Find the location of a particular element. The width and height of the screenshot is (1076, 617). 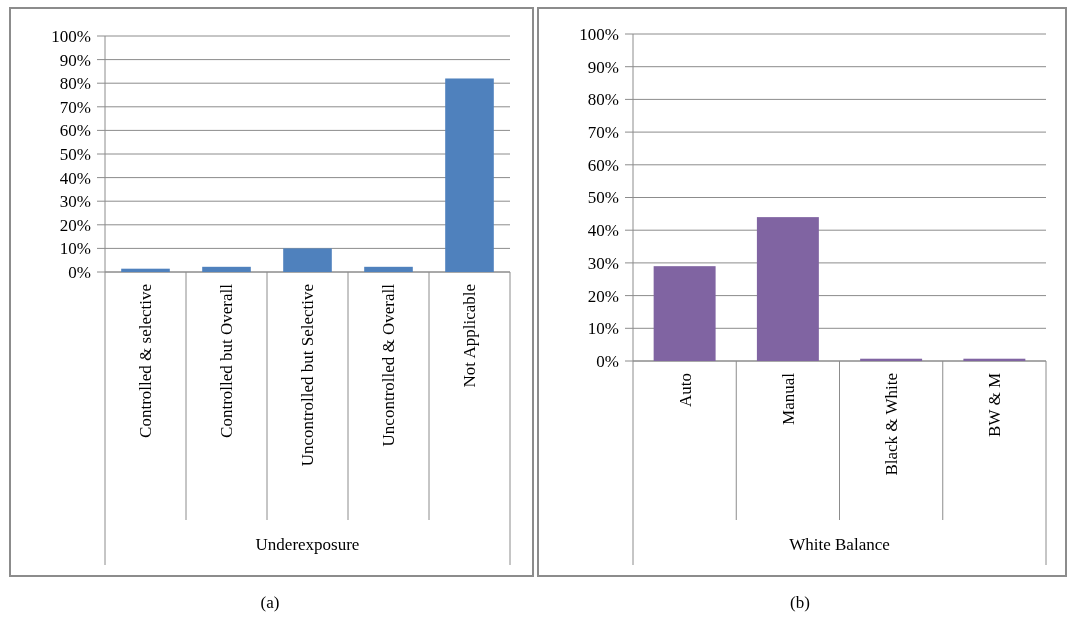

x-tick-label: BW & M is located at coordinates (995, 405).